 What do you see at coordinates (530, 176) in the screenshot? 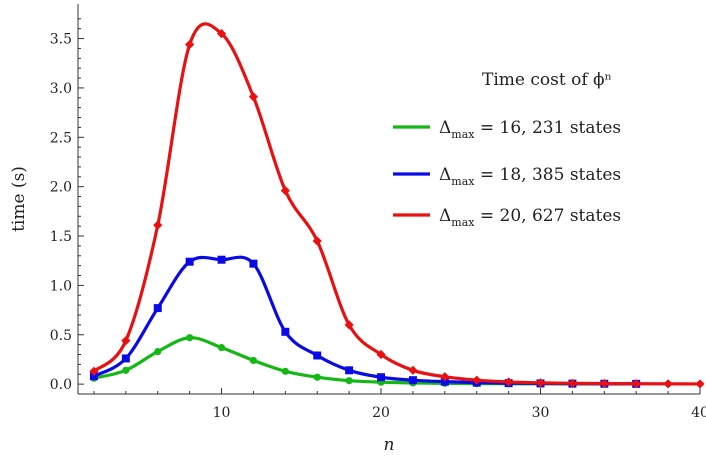
I see `legend-label: Δmax = 18, 385 states` at bounding box center [530, 176].